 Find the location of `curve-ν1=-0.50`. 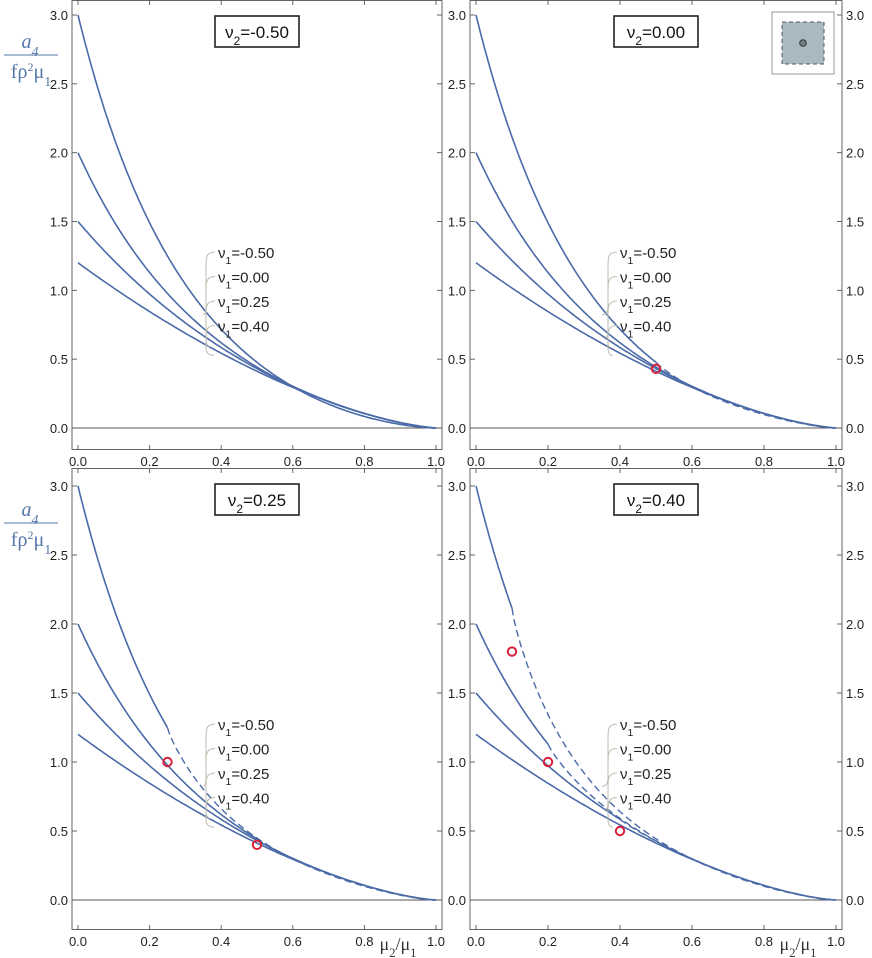

curve-ν1=-0.50 is located at coordinates (494, 547).